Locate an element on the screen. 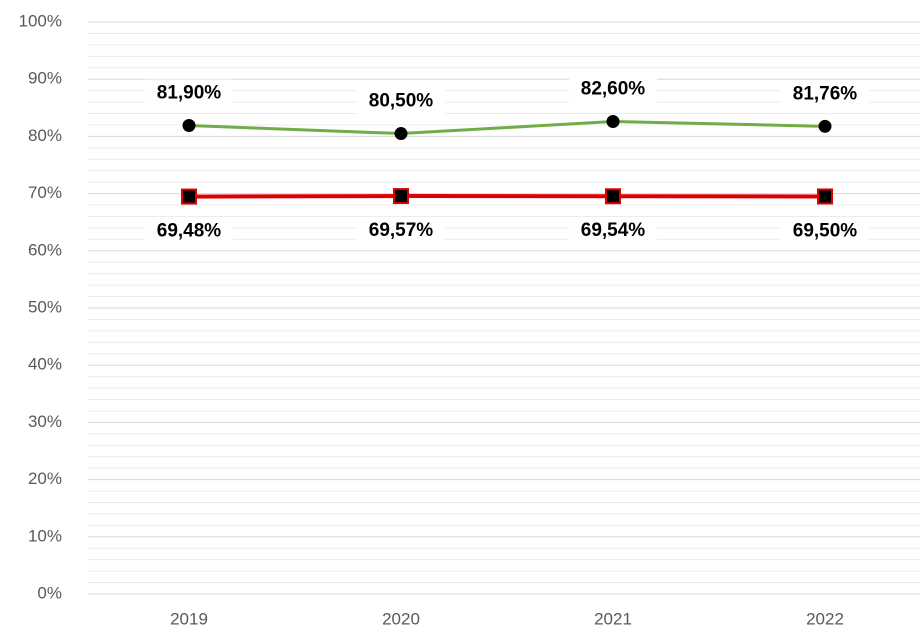 The width and height of the screenshot is (920, 632). y-tick-label: 10% is located at coordinates (45, 535).